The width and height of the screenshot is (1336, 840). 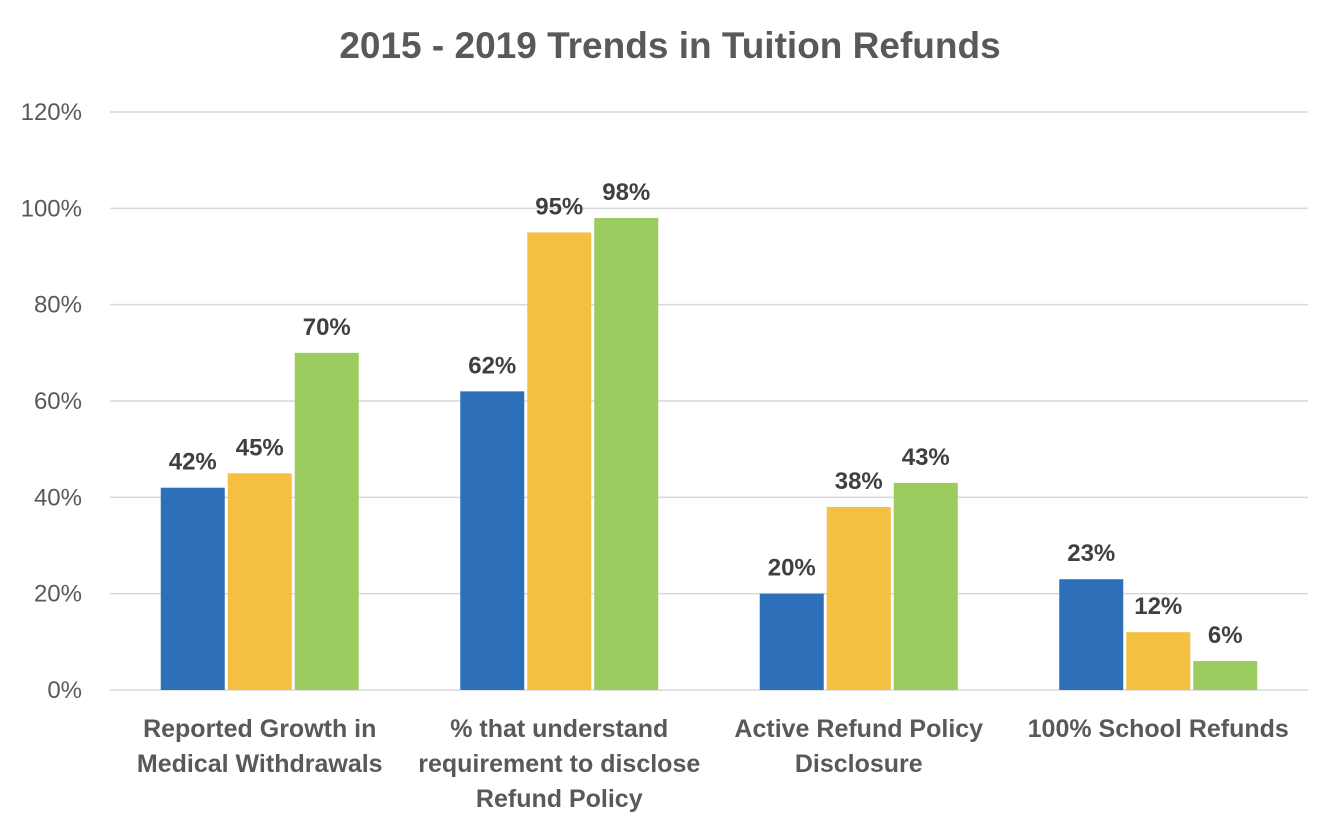 I want to click on x-tick-label: Reported Growth in Medical Withdrawals, so click(x=260, y=746).